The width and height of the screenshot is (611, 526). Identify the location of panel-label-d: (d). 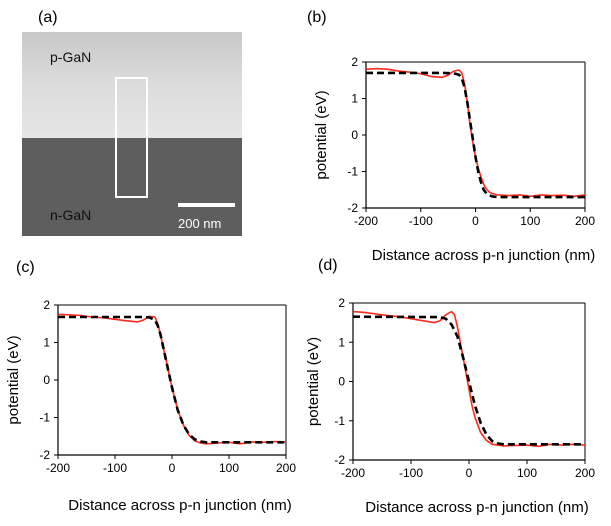
(328, 265).